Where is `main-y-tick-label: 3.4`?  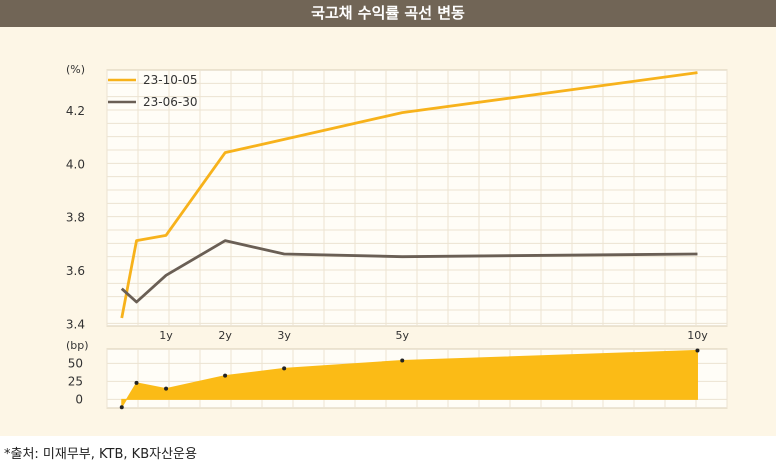
main-y-tick-label: 3.4 is located at coordinates (75, 324).